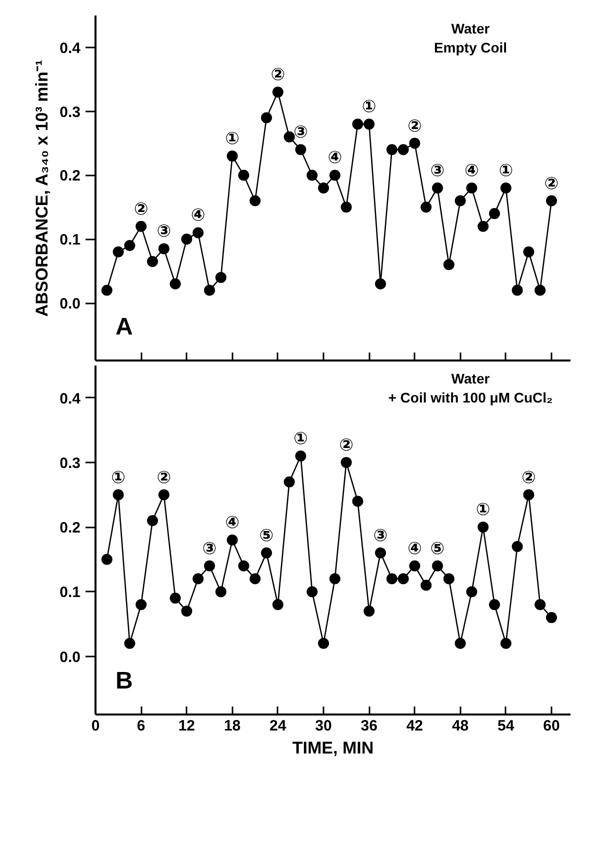  I want to click on x-tick-label: 60, so click(551, 726).